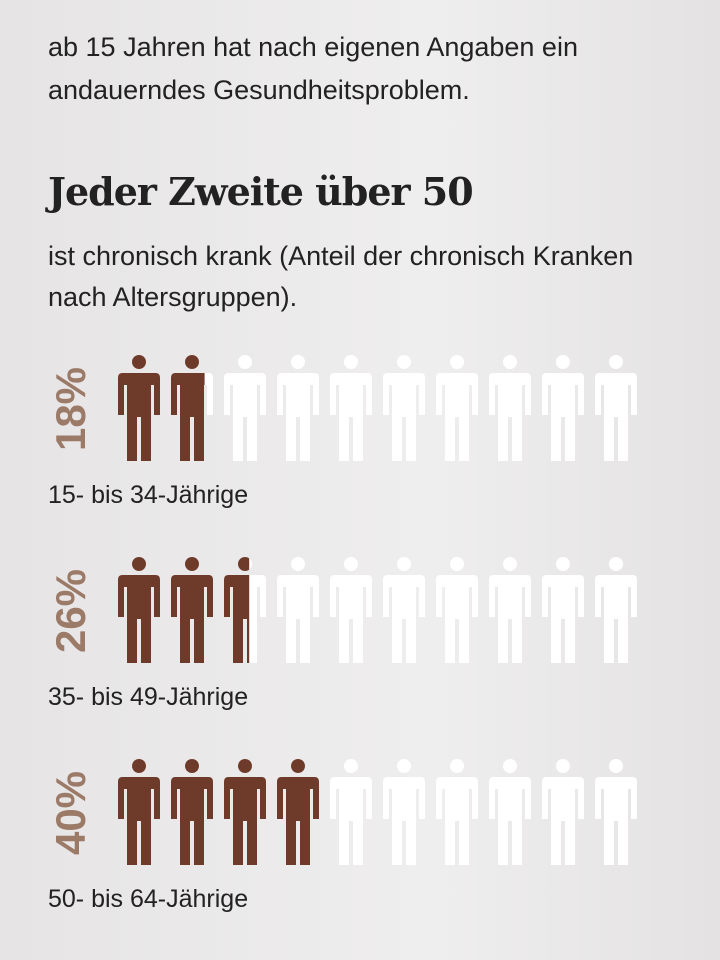 Image resolution: width=720 pixels, height=960 pixels. What do you see at coordinates (148, 697) in the screenshot?
I see `category-label: 35- bis 49-Jährige` at bounding box center [148, 697].